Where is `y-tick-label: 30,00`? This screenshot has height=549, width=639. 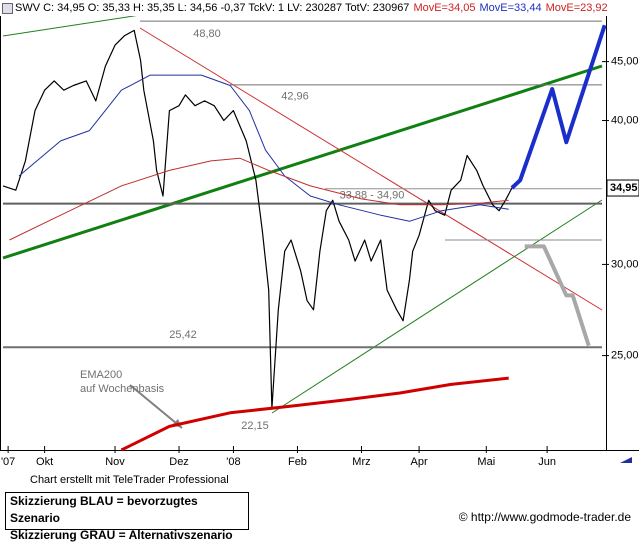 y-tick-label: 30,00 is located at coordinates (625, 264).